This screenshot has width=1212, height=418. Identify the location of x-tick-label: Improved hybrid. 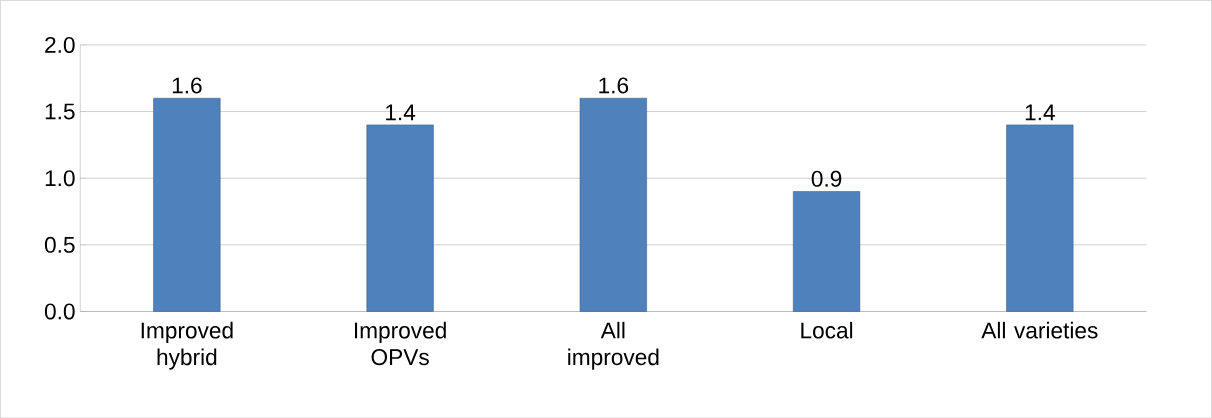
(187, 345).